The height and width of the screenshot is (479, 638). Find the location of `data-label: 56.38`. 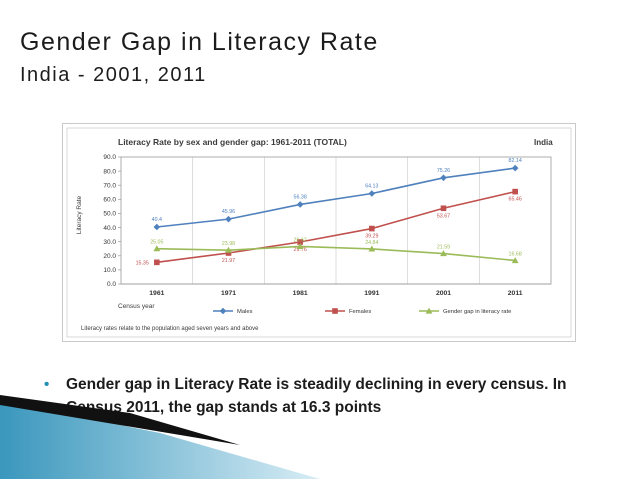

data-label: 56.38 is located at coordinates (300, 197).